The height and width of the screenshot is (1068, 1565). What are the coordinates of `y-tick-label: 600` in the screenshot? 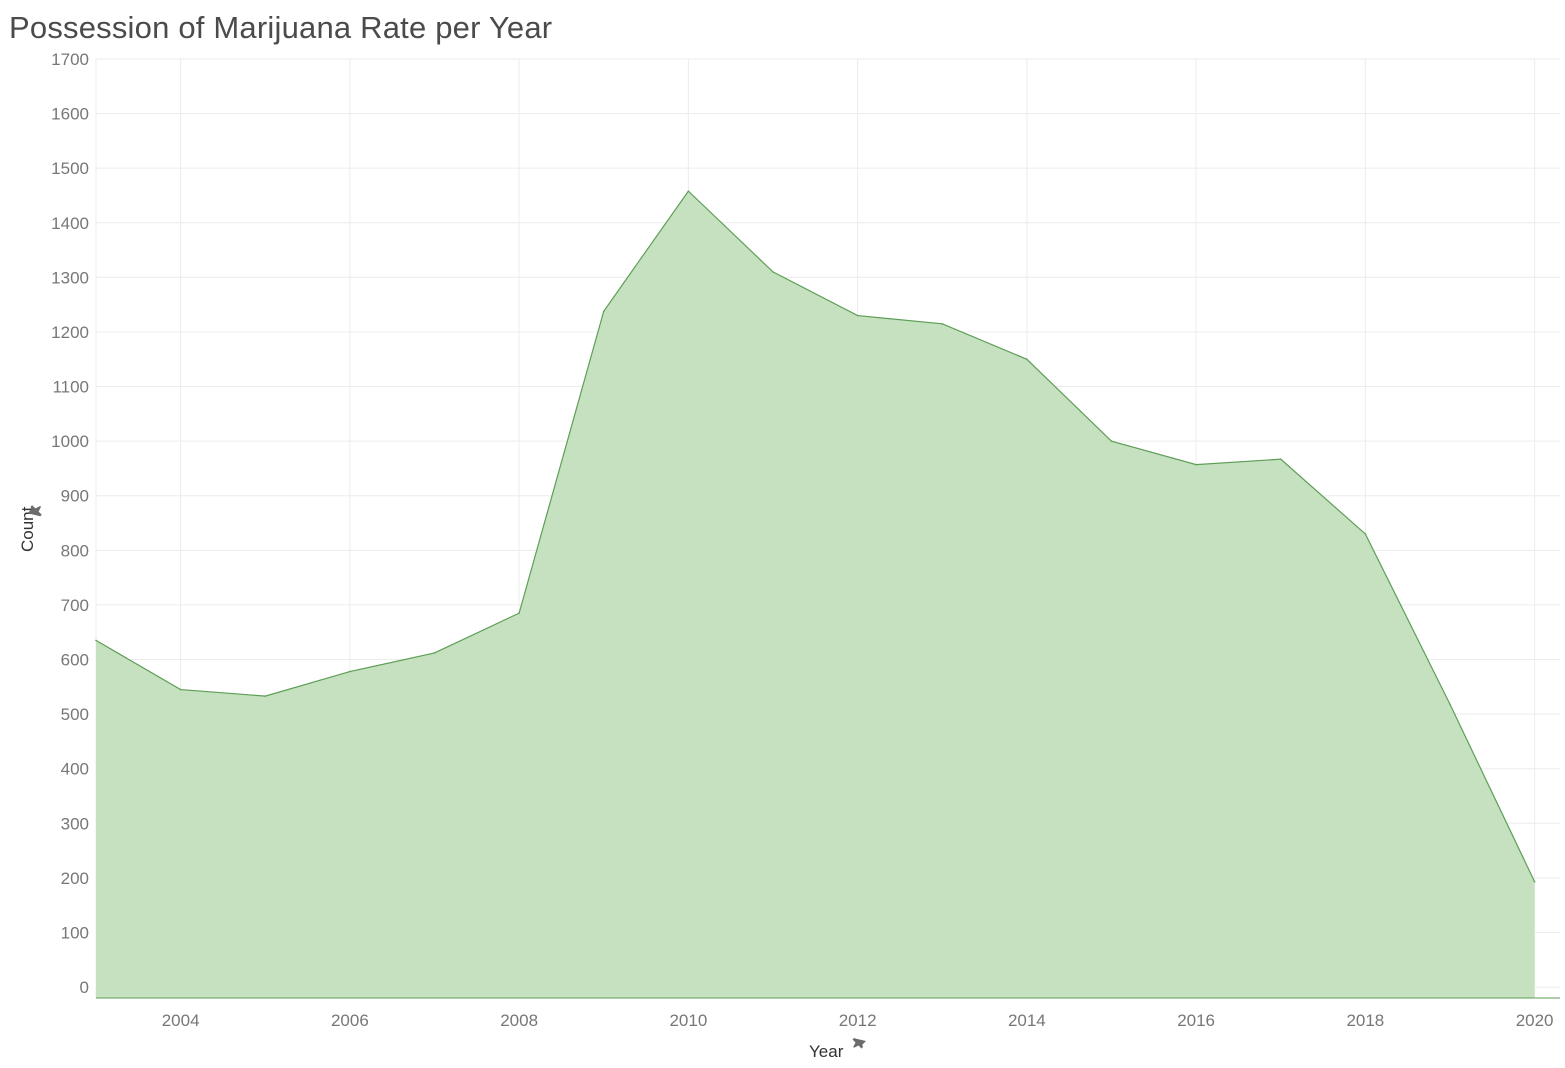 It's located at (75, 660).